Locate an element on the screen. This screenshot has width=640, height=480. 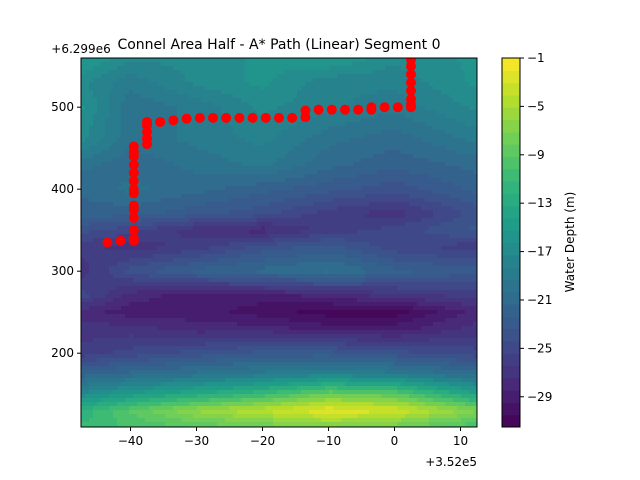
contour-cell-1981 is located at coordinates (87, 140).